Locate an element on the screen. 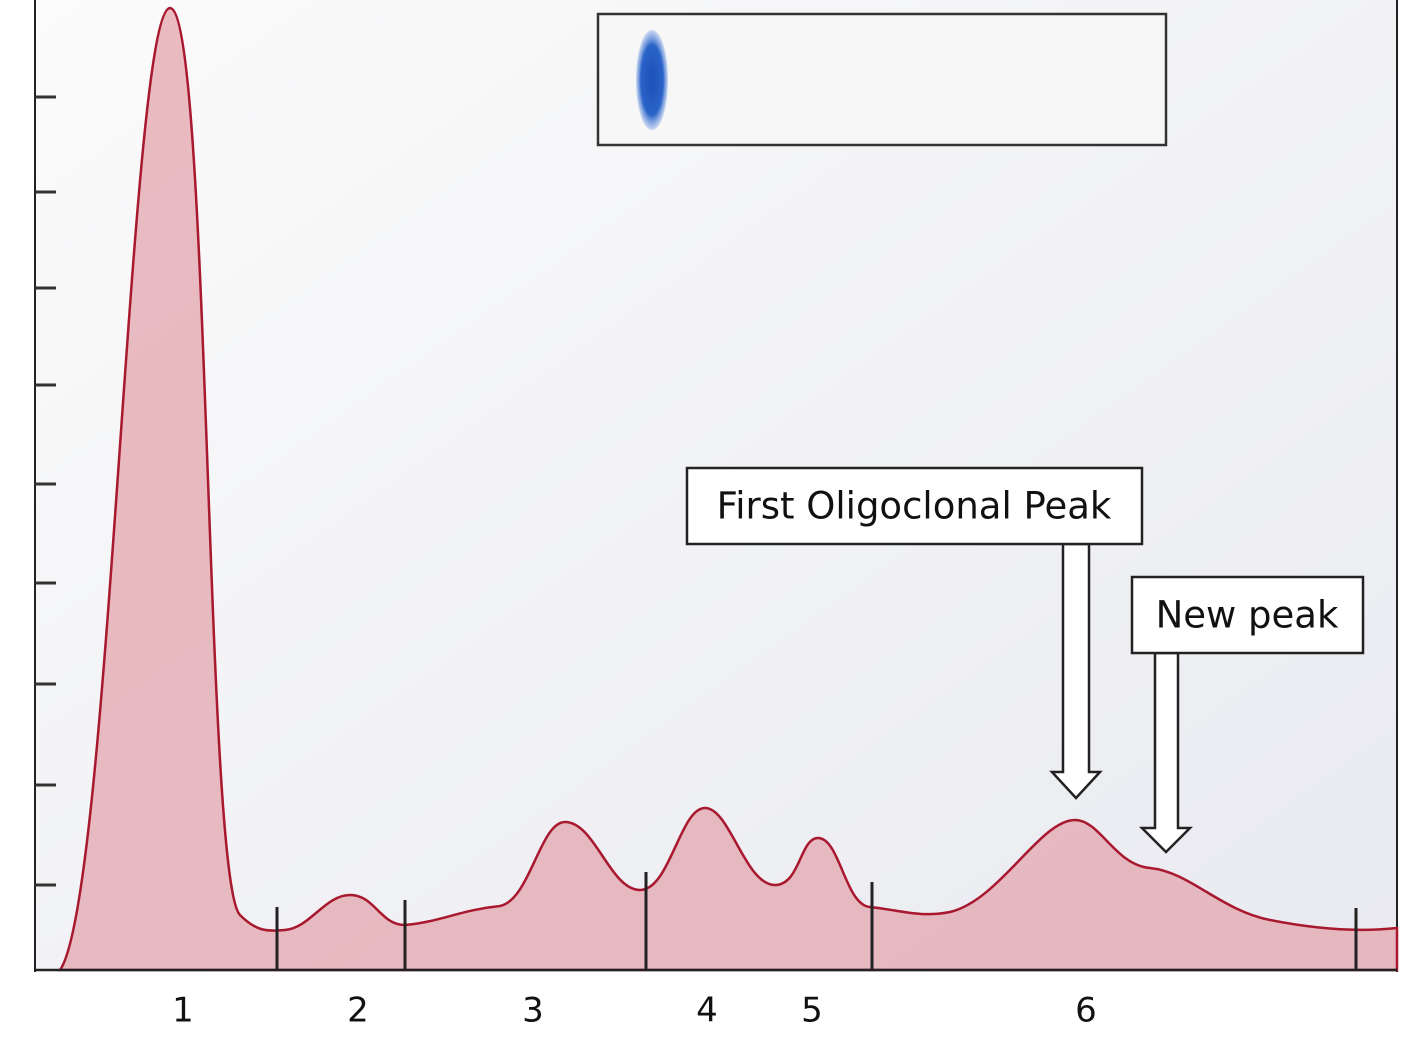  gel-band is located at coordinates (652, 80).